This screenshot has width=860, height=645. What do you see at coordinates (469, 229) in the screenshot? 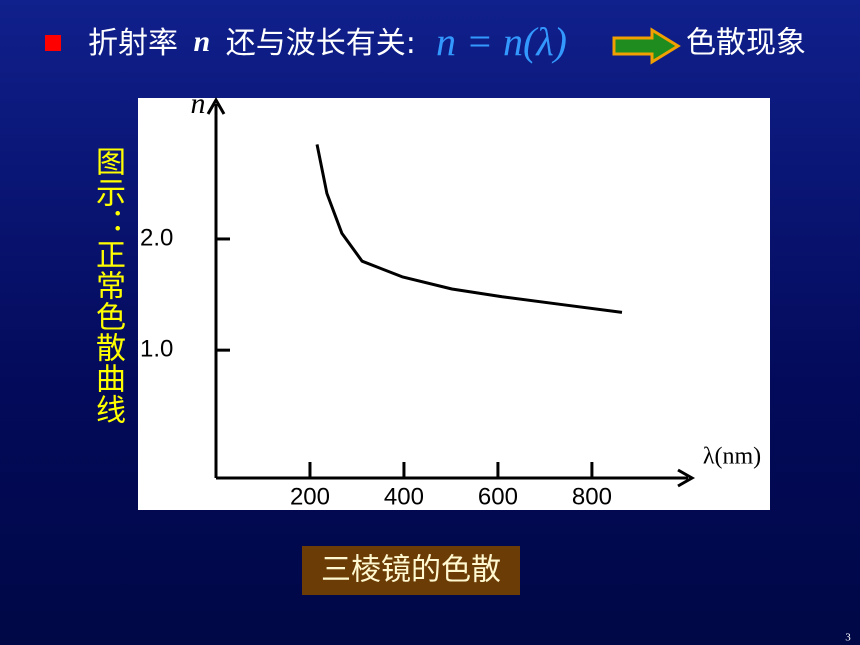
I see `curve` at bounding box center [469, 229].